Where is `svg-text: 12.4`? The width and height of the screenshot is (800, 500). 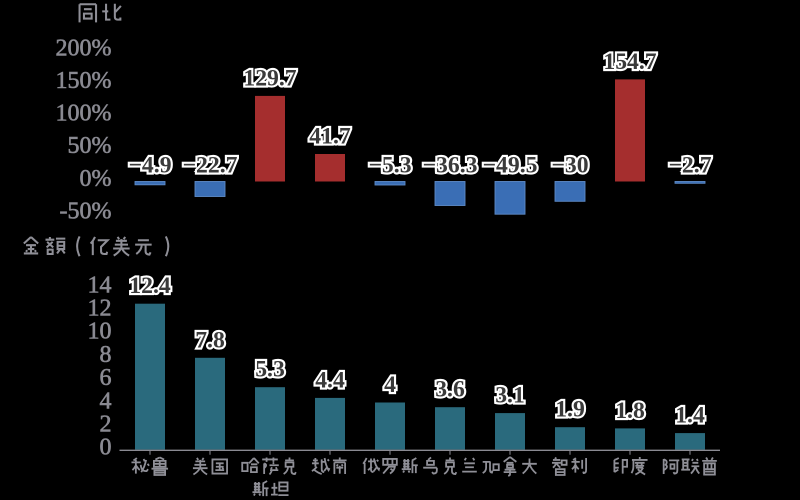 svg-text: 12.4 is located at coordinates (150, 286).